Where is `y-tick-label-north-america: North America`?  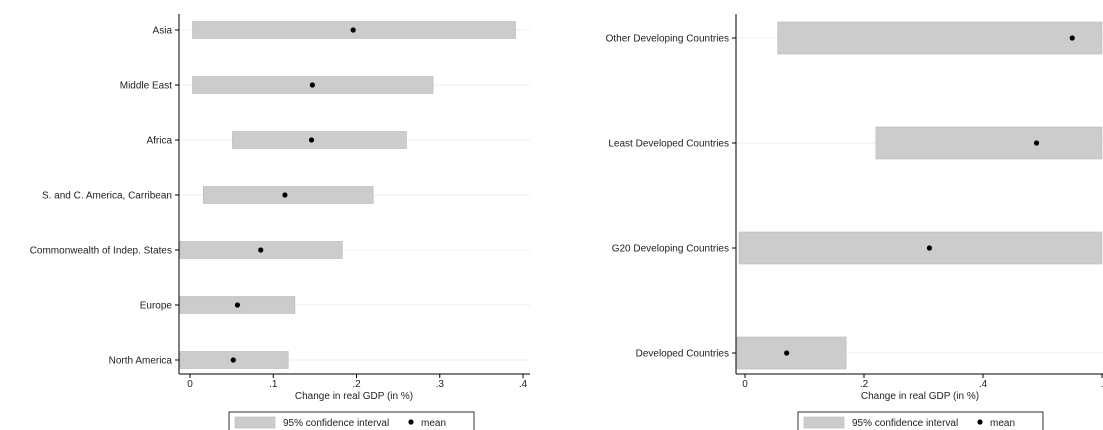 y-tick-label-north-america: North America is located at coordinates (141, 361).